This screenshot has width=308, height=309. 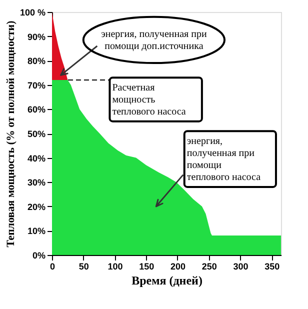 What do you see at coordinates (10, 134) in the screenshot?
I see `y-axis-title: Тепловая мощность (% от полной мощности)` at bounding box center [10, 134].